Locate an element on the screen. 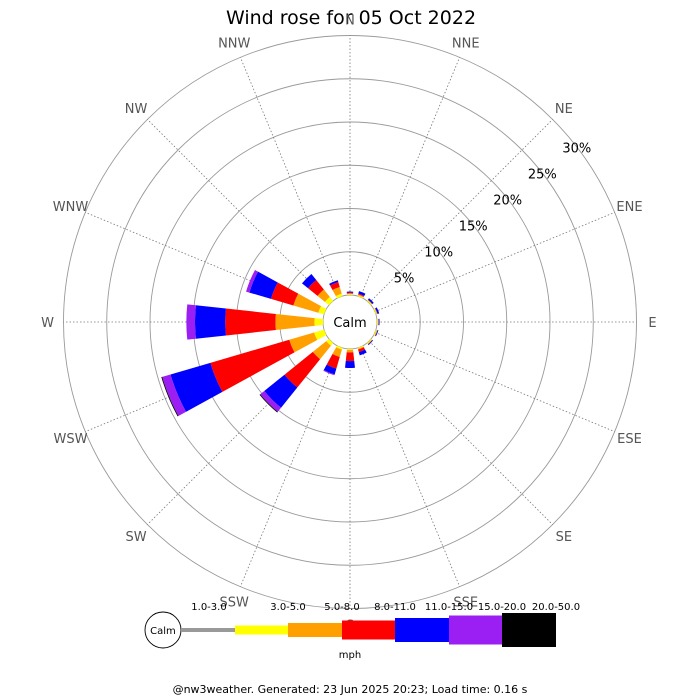 Image resolution: width=700 pixels, height=700 pixels. legend-label-5: 11.0-15.0 is located at coordinates (449, 607).